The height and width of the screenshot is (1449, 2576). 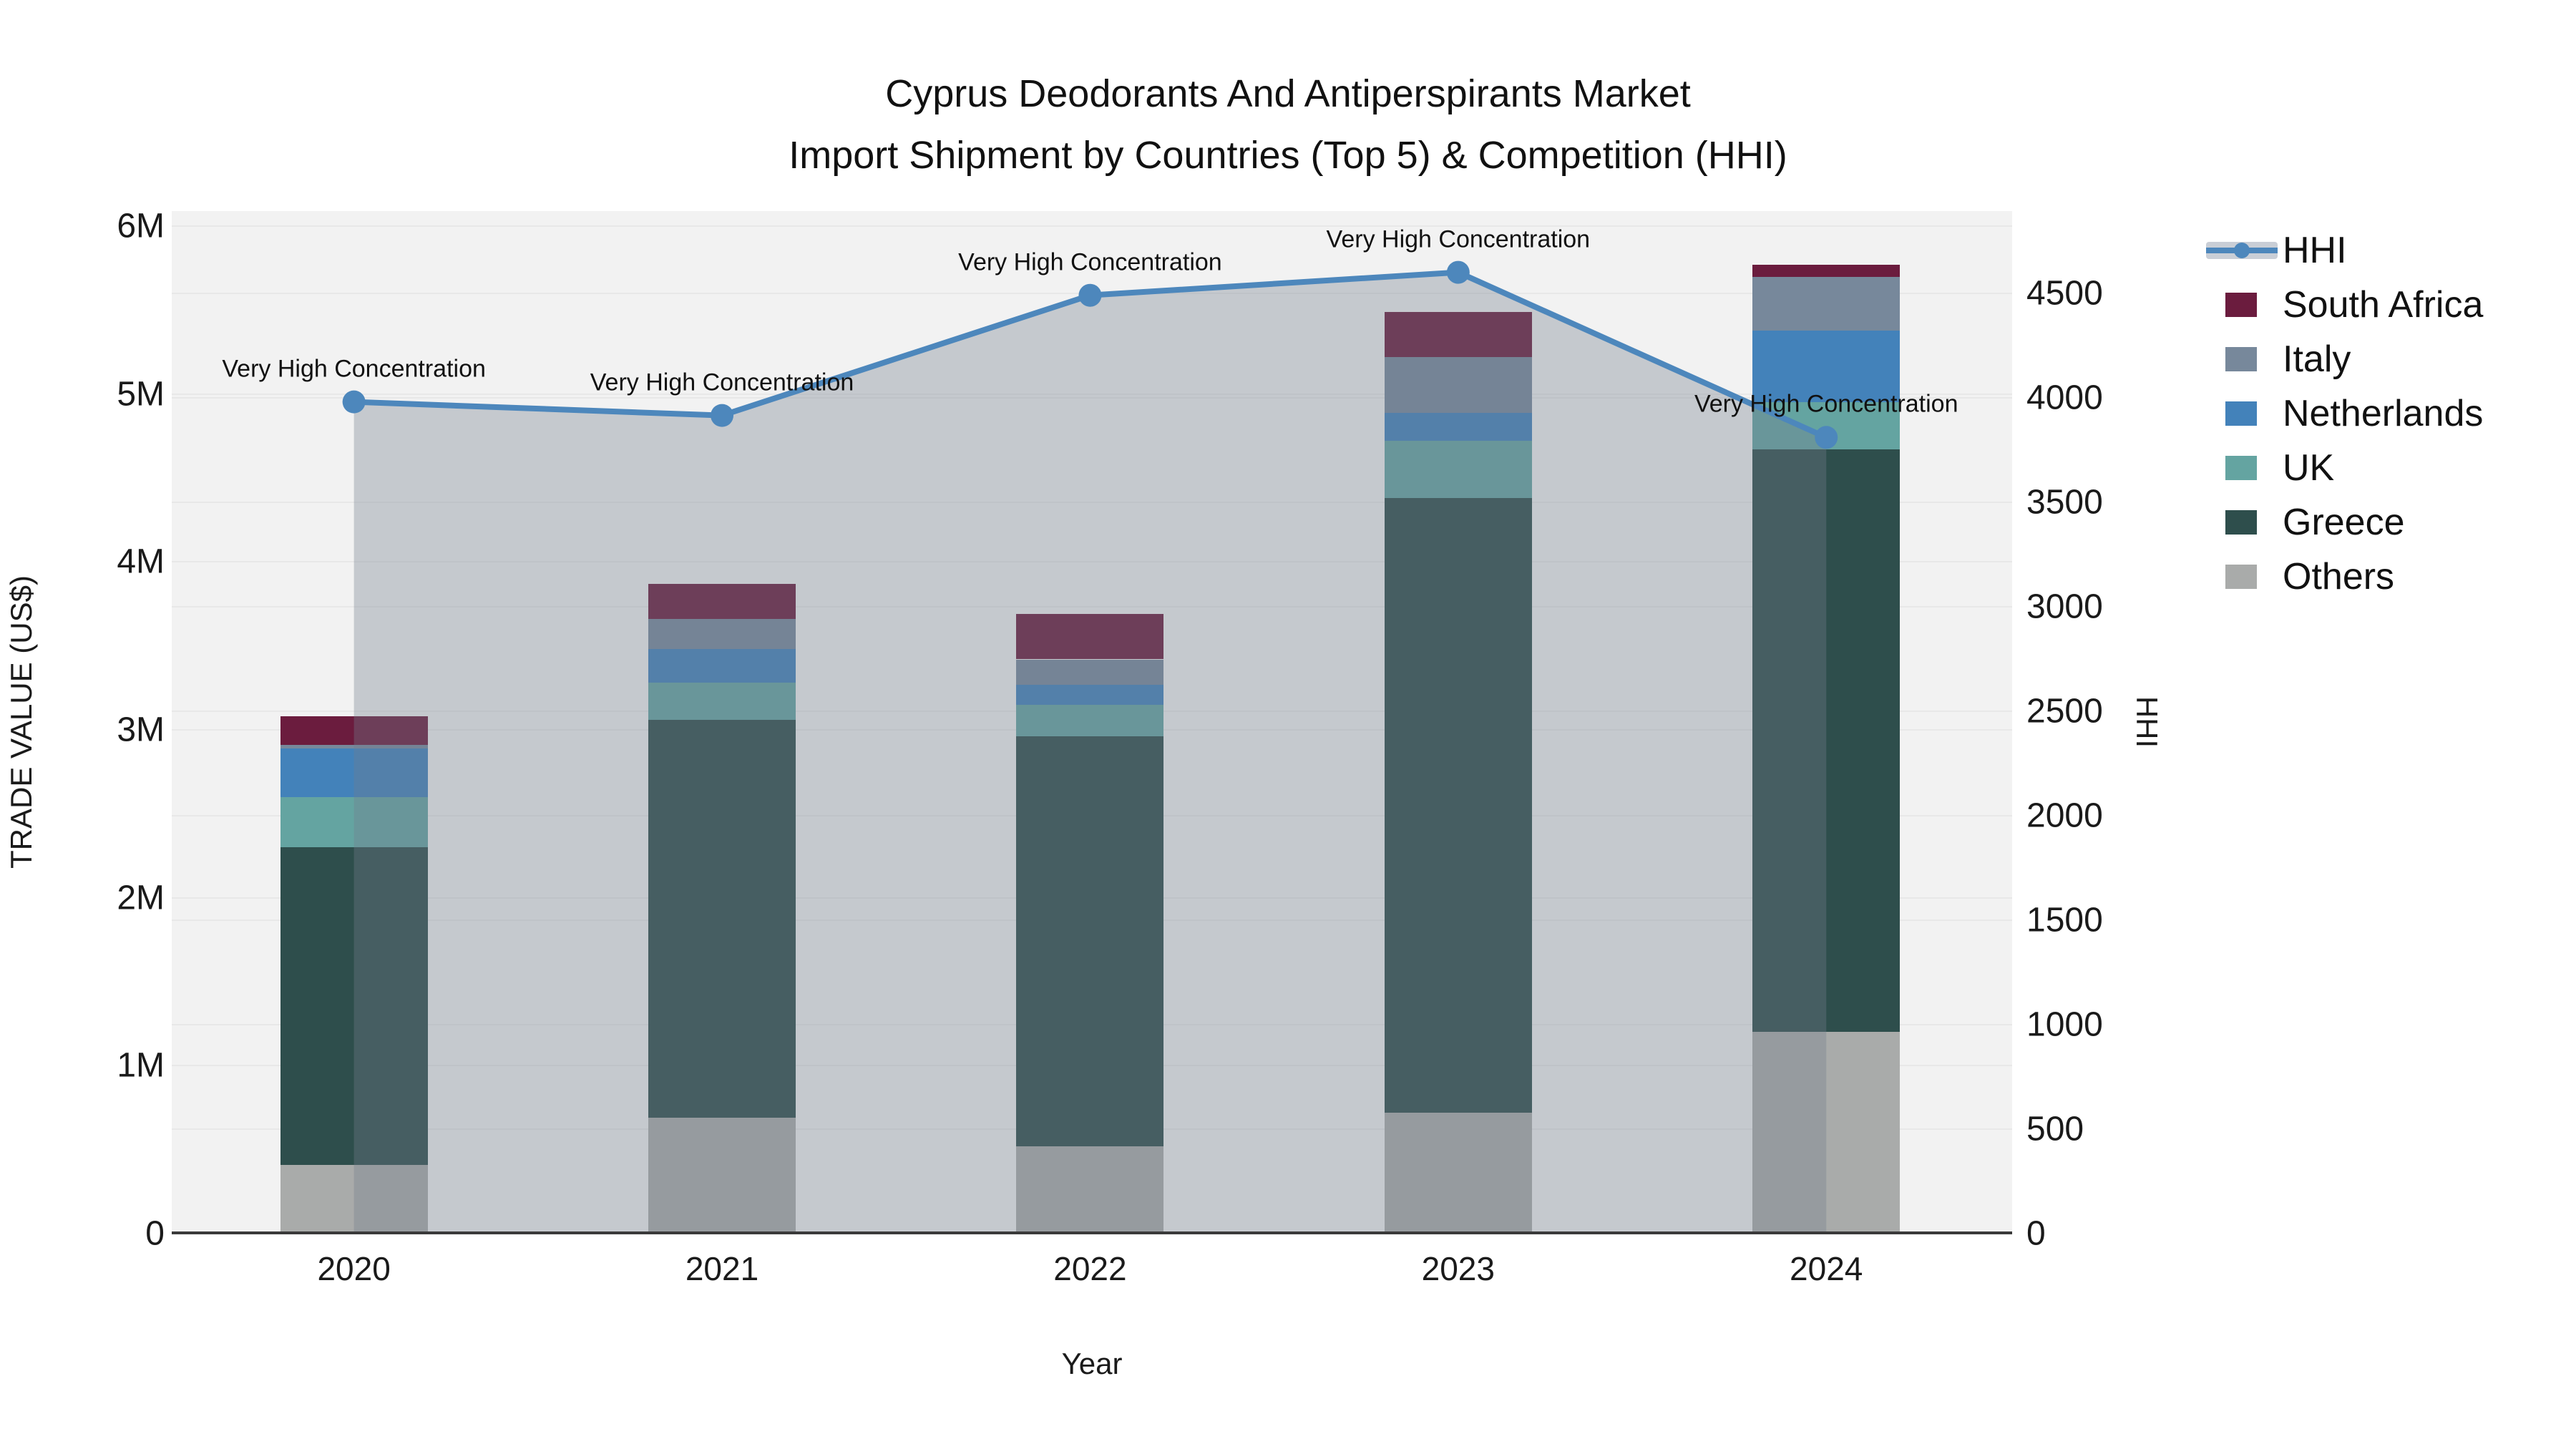 What do you see at coordinates (1458, 1268) in the screenshot?
I see `x-tick-year: 2023` at bounding box center [1458, 1268].